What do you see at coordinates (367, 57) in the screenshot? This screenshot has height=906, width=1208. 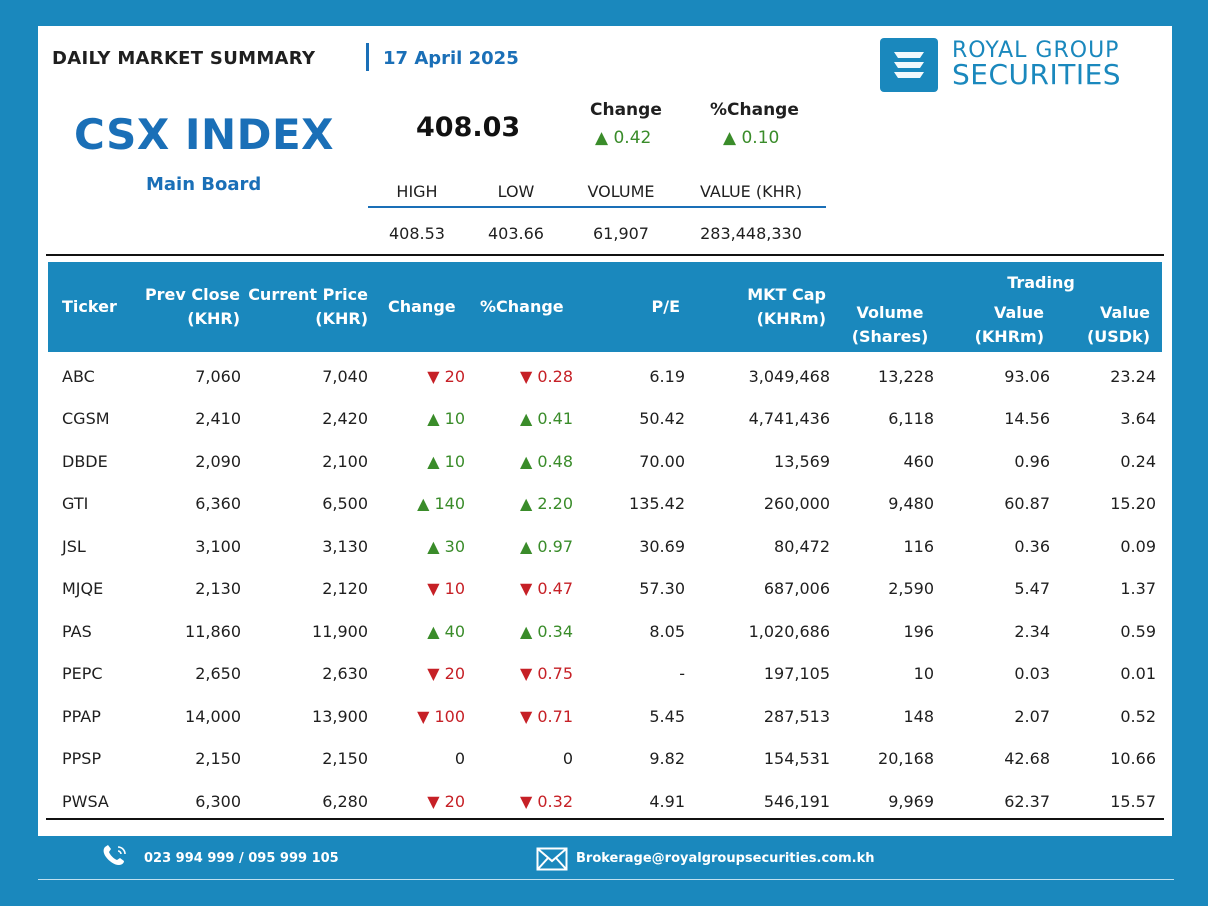 I see `date-divider` at bounding box center [367, 57].